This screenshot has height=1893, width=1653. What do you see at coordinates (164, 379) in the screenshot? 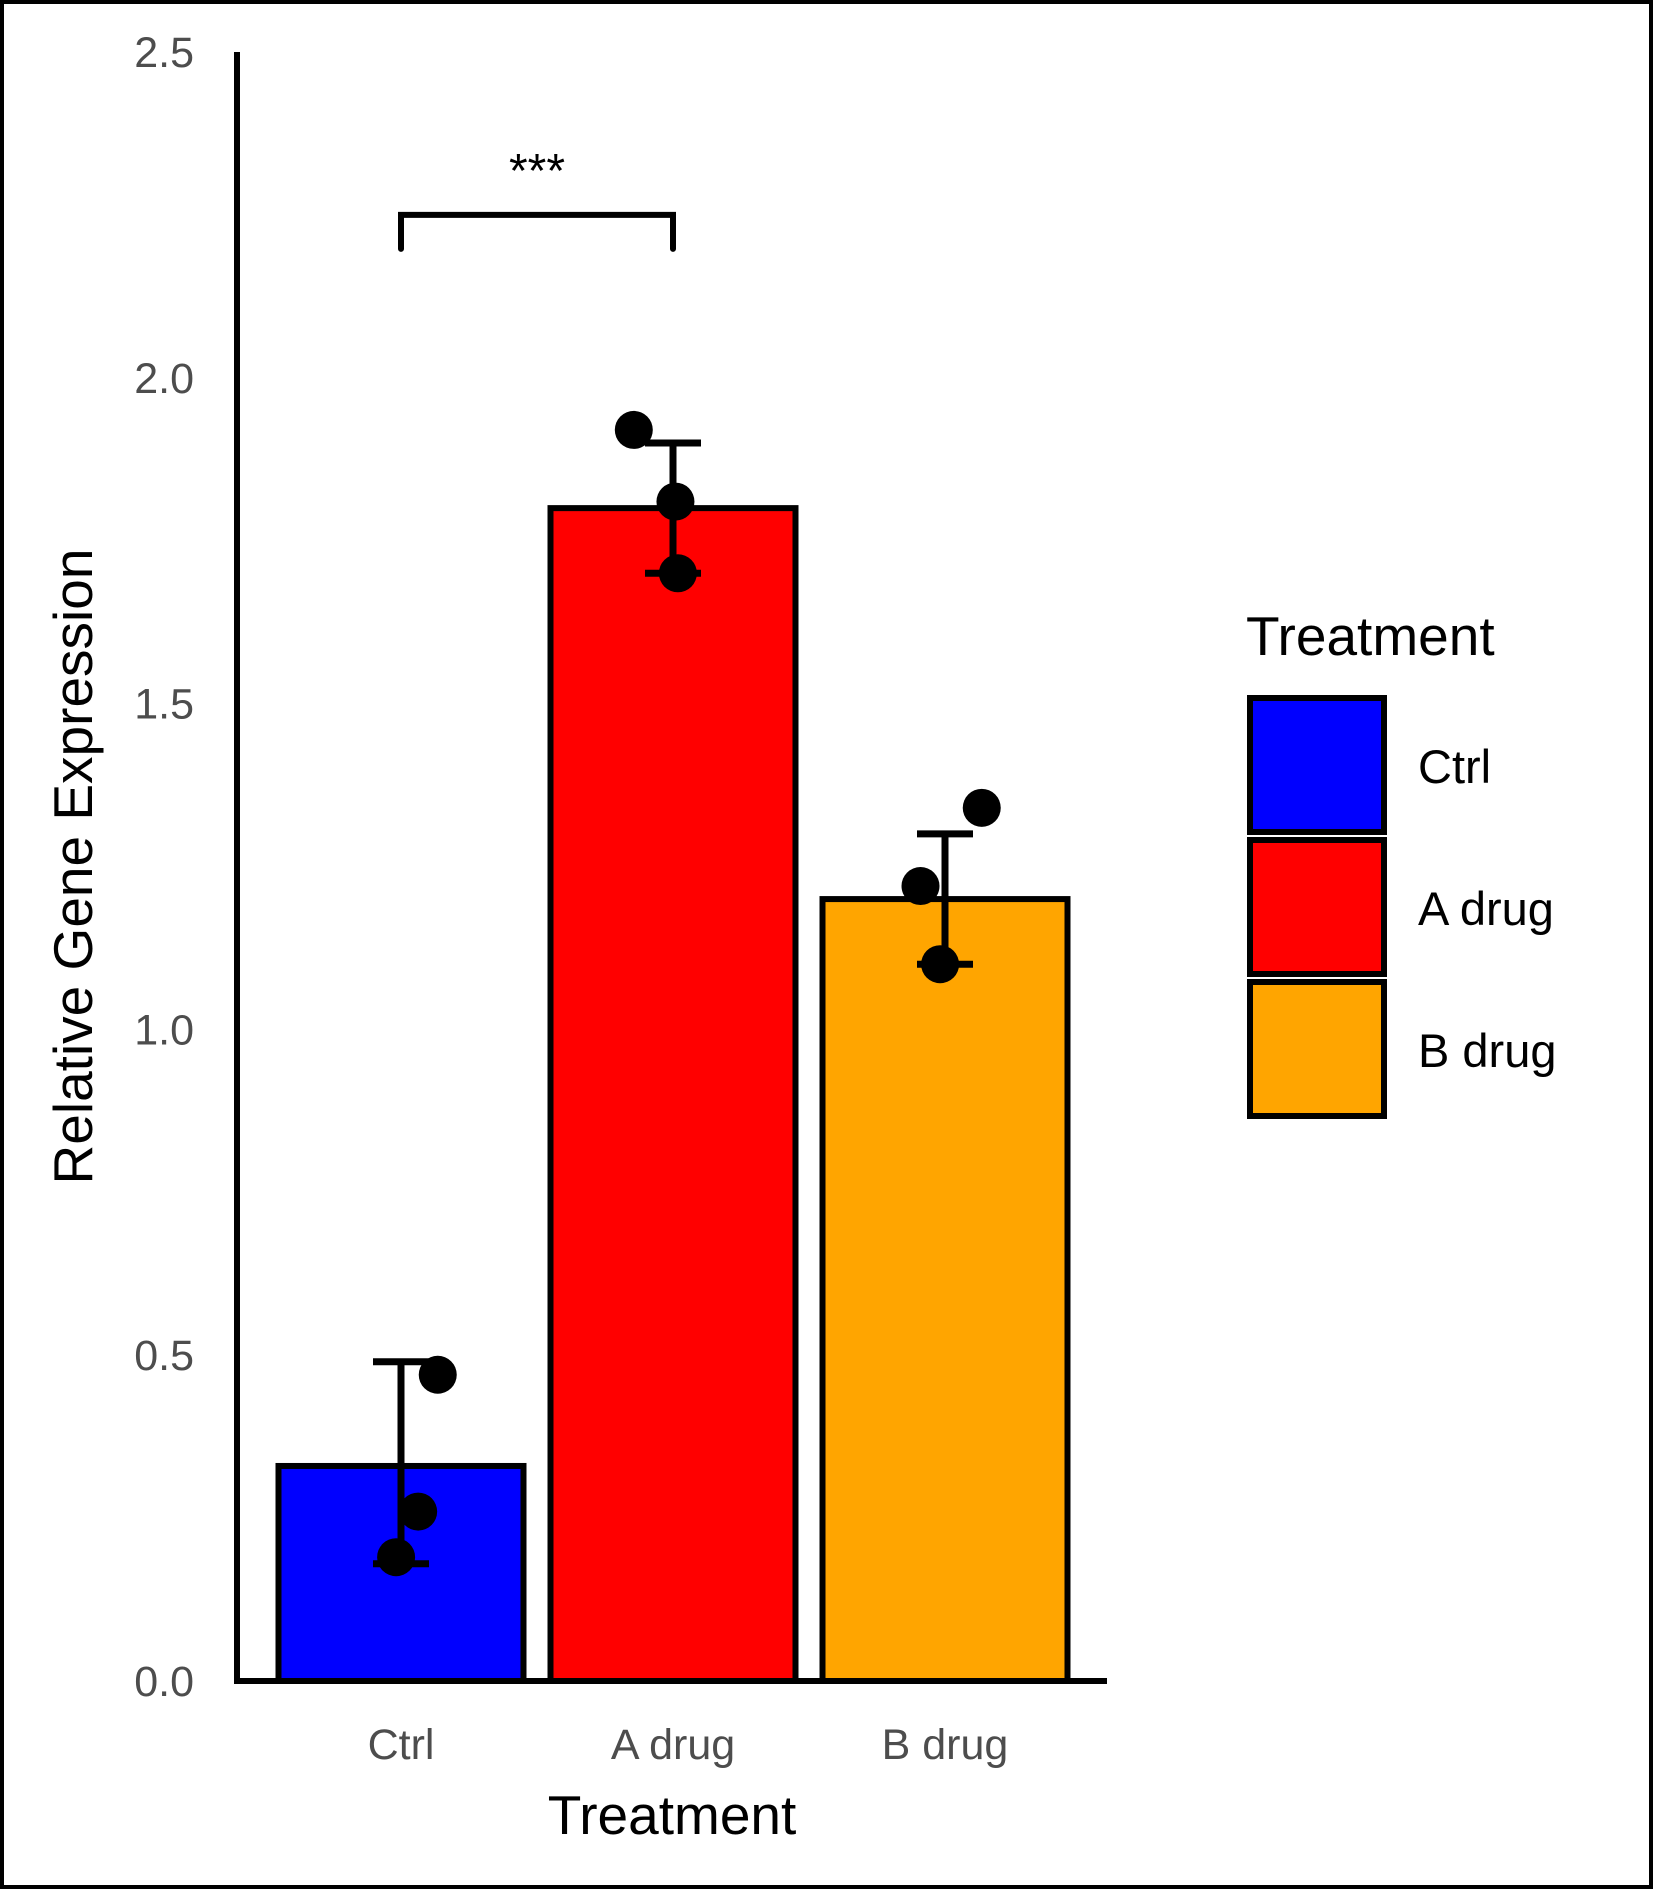
I see `y-tick-label: 2.0` at bounding box center [164, 379].